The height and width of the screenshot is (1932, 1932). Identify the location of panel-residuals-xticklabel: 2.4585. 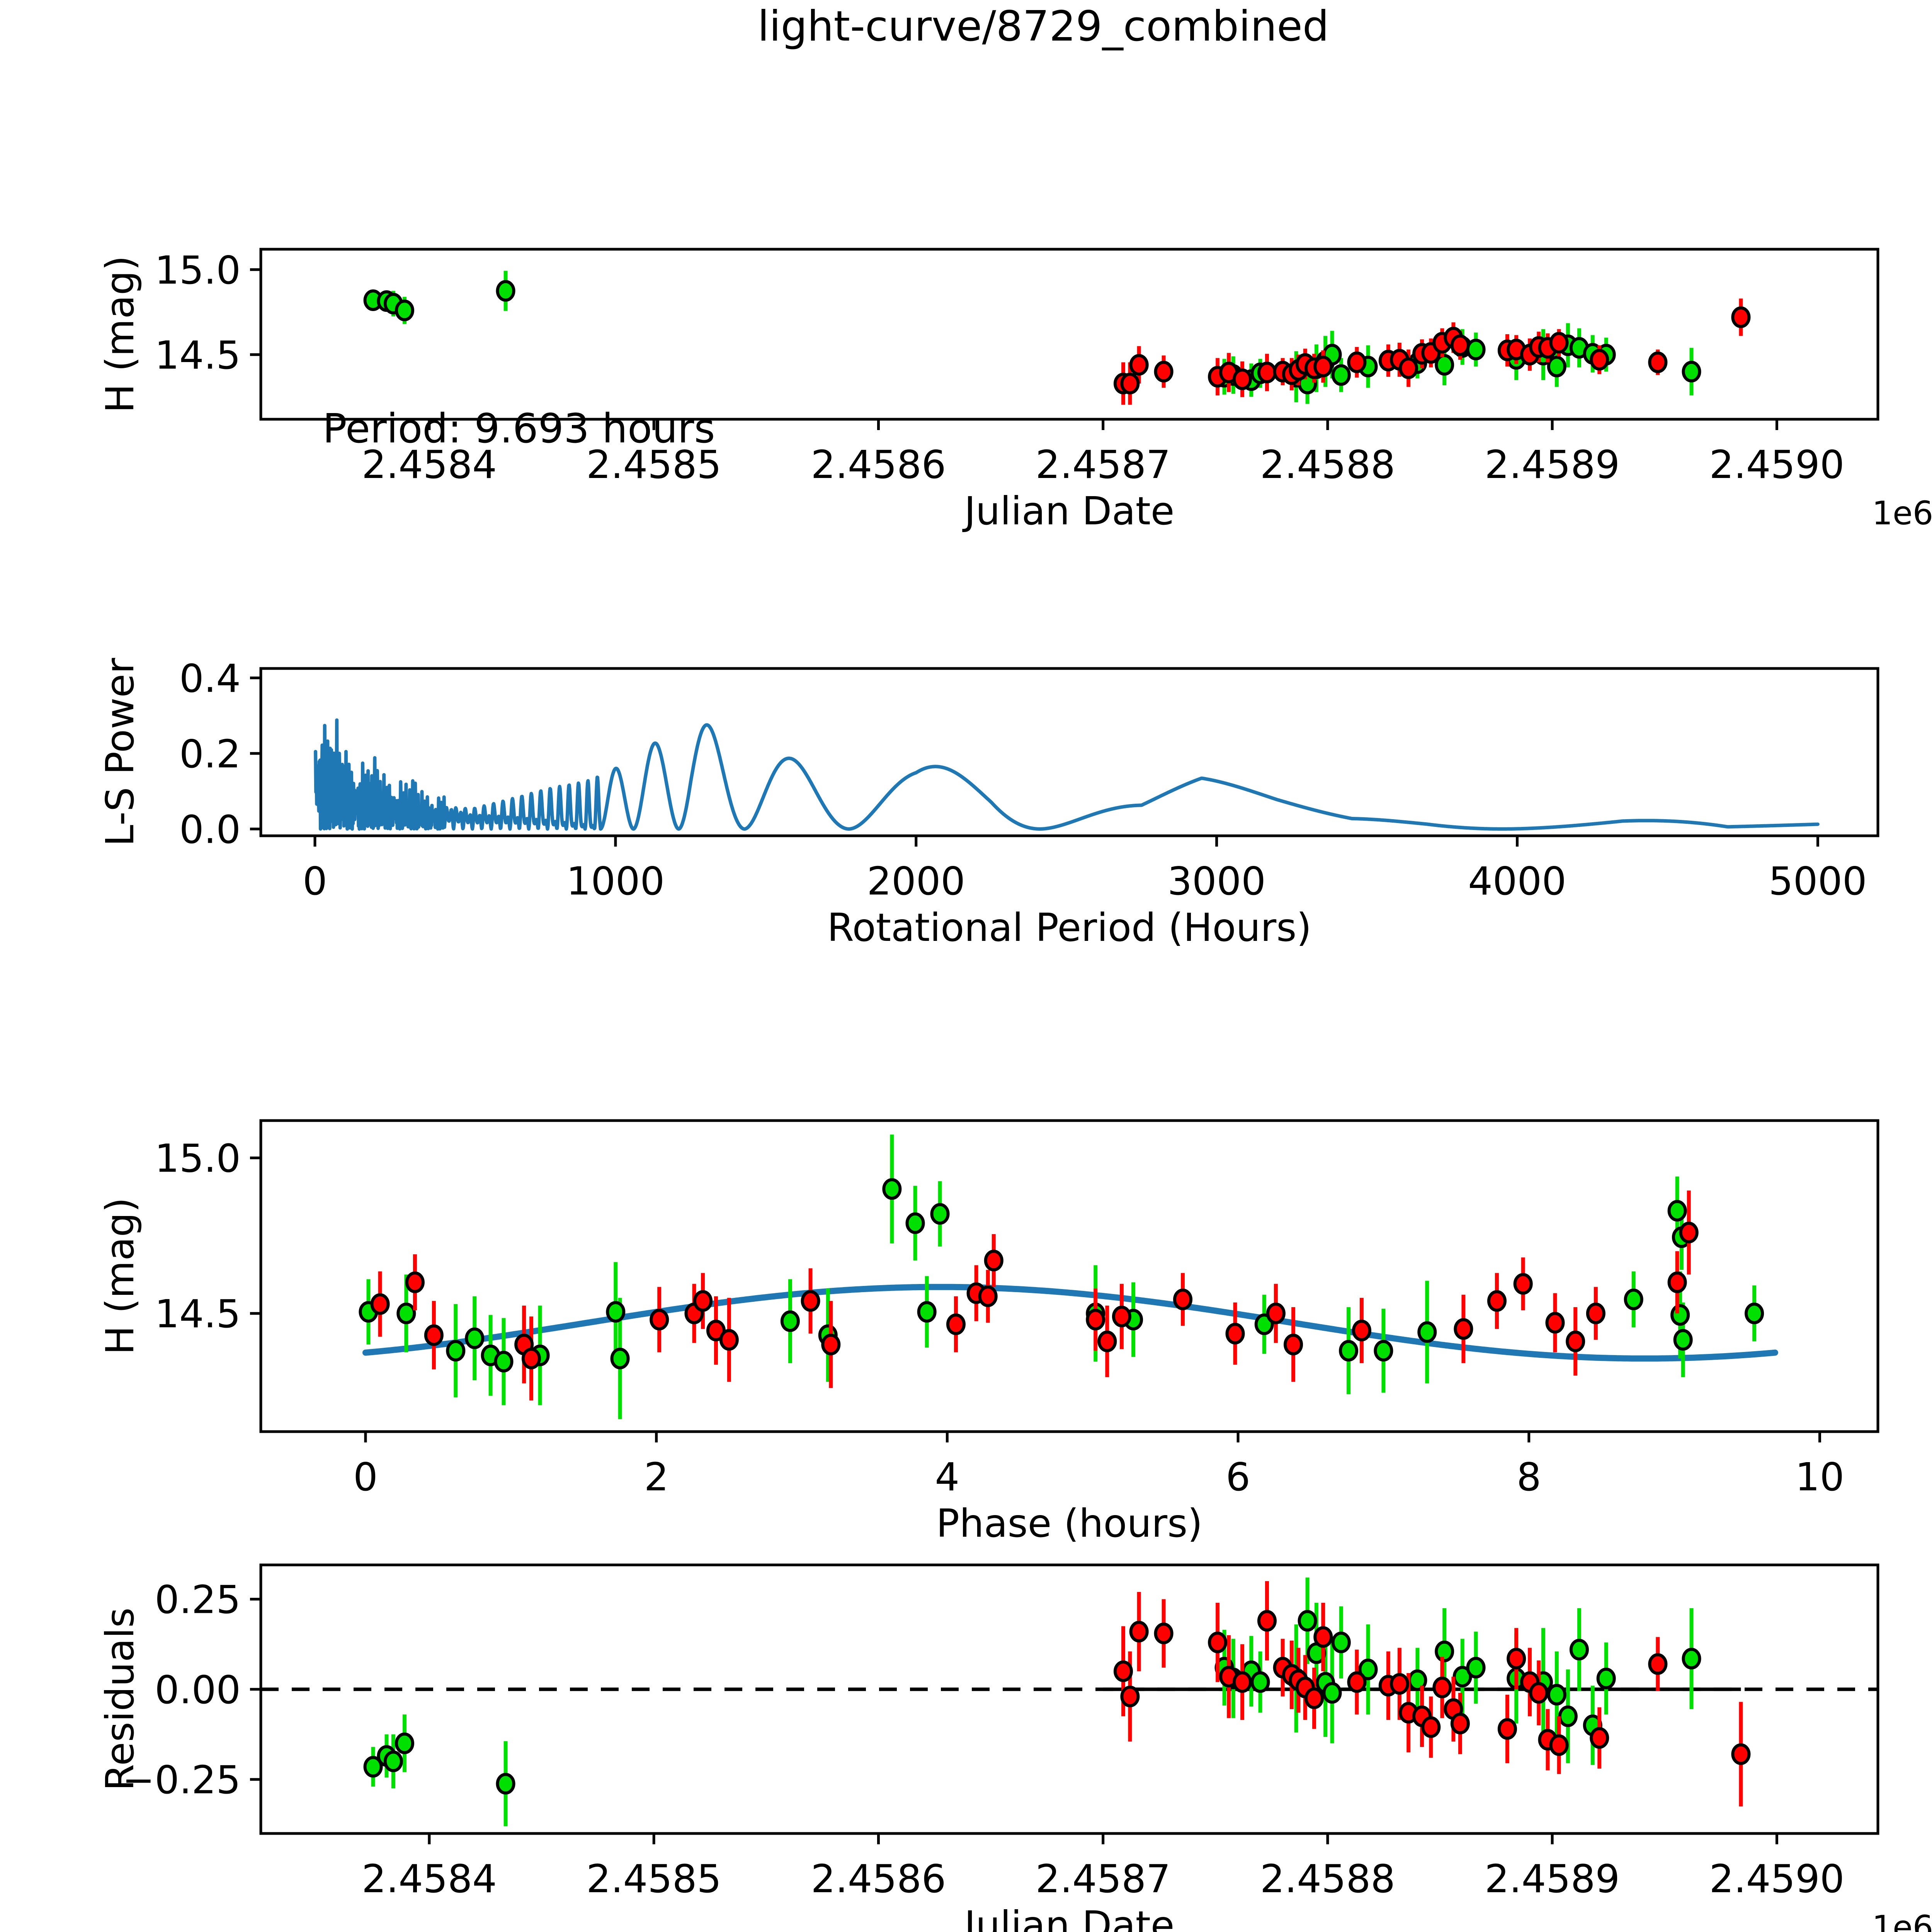
(653, 1879).